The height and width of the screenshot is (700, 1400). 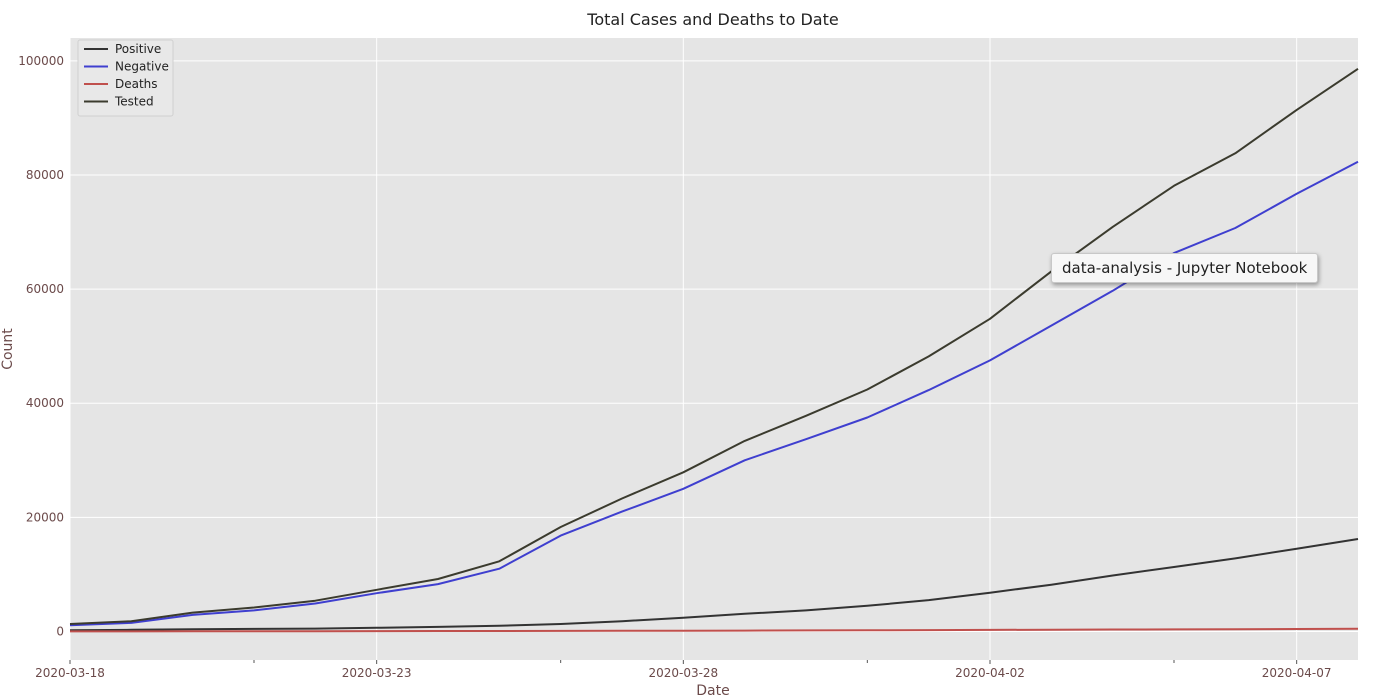 What do you see at coordinates (712, 691) in the screenshot?
I see `x-axis-label: Date` at bounding box center [712, 691].